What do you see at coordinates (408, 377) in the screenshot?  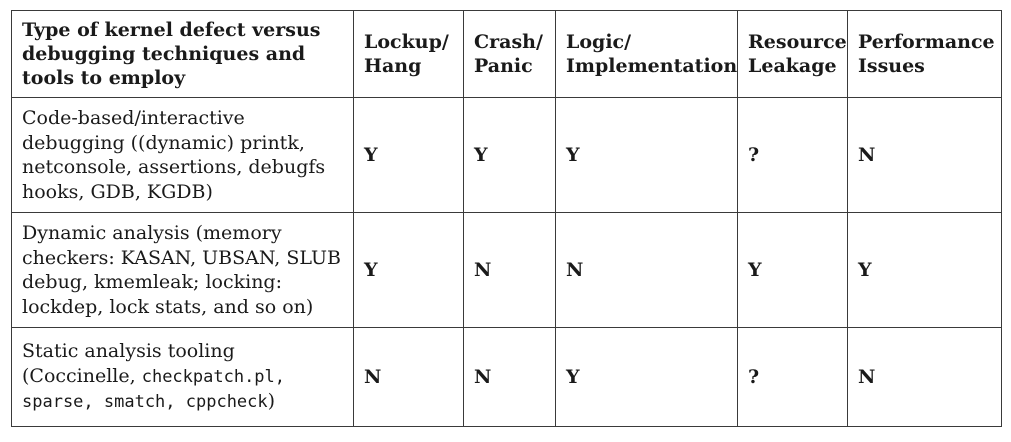 I see `value-lockup-hang: N` at bounding box center [408, 377].